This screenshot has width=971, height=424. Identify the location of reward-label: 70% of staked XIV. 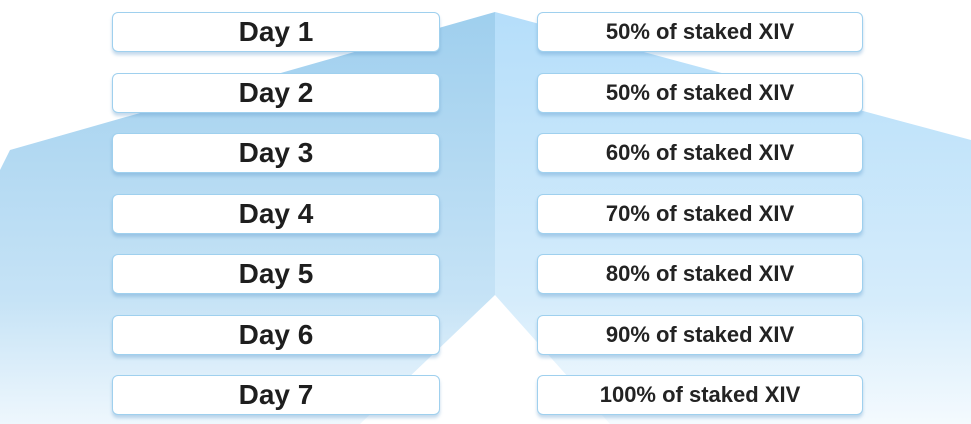
(700, 213).